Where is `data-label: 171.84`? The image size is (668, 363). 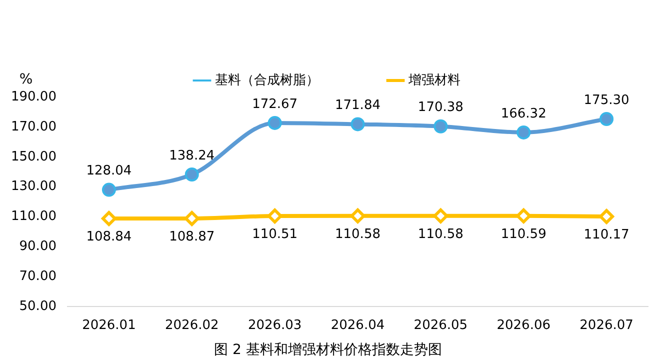 data-label: 171.84 is located at coordinates (357, 106).